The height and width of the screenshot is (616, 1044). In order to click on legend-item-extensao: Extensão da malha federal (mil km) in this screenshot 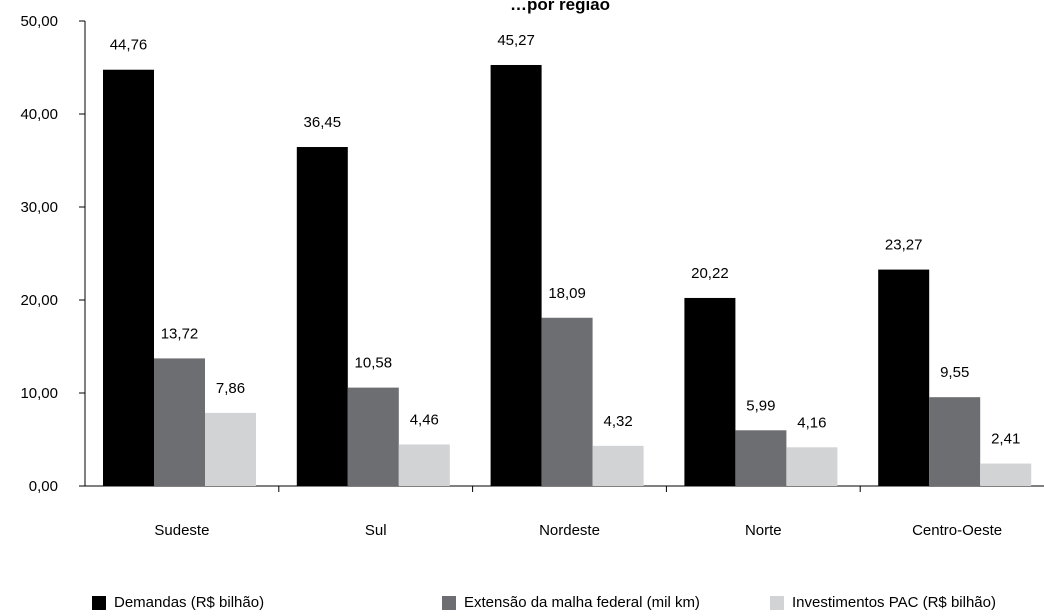, I will do `click(571, 602)`.